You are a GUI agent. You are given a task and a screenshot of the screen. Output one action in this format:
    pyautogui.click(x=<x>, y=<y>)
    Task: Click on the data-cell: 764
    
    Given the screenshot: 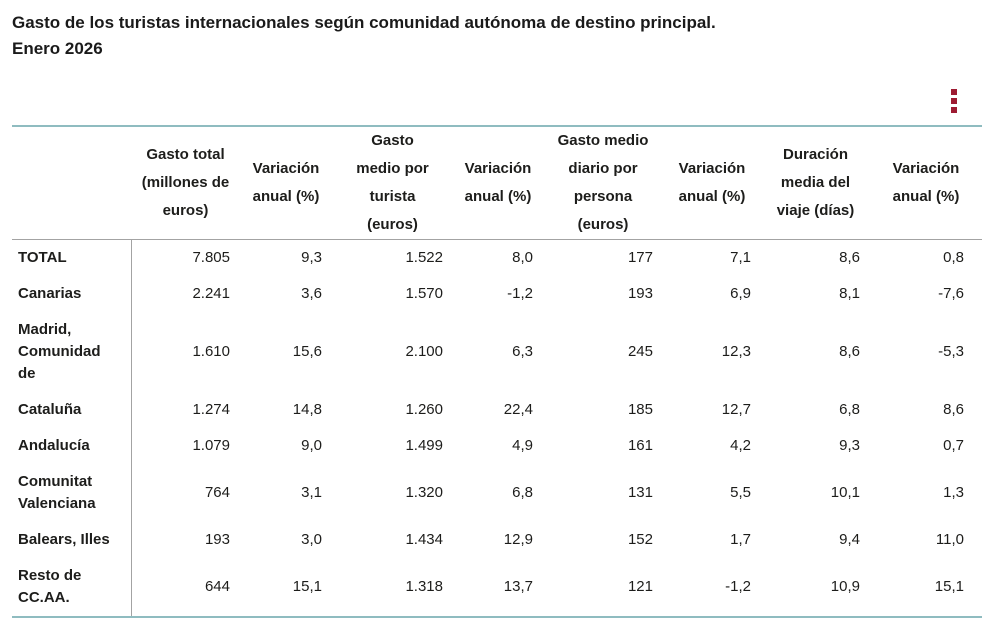 What is the action you would take?
    pyautogui.click(x=217, y=492)
    